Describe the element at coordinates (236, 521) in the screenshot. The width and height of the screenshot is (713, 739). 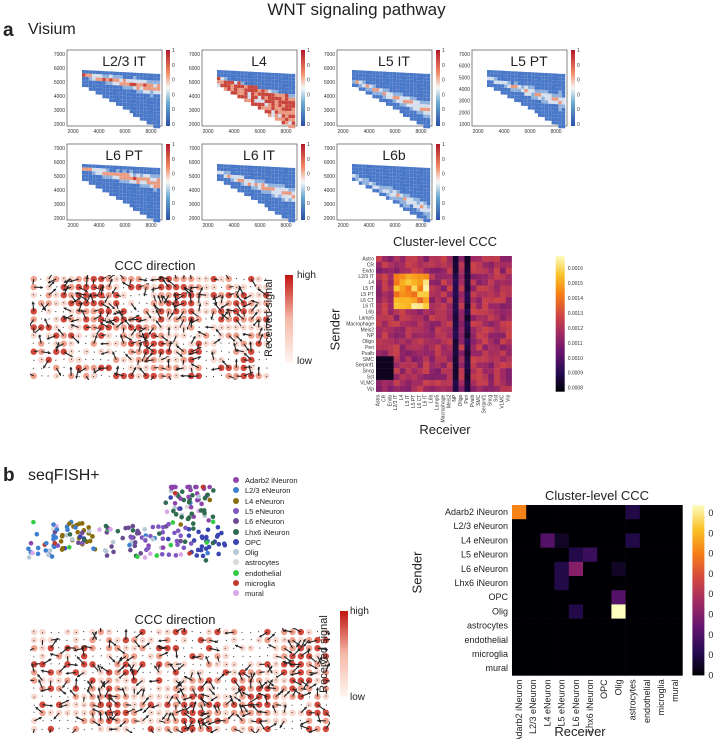
I see `legend-swatch` at that location.